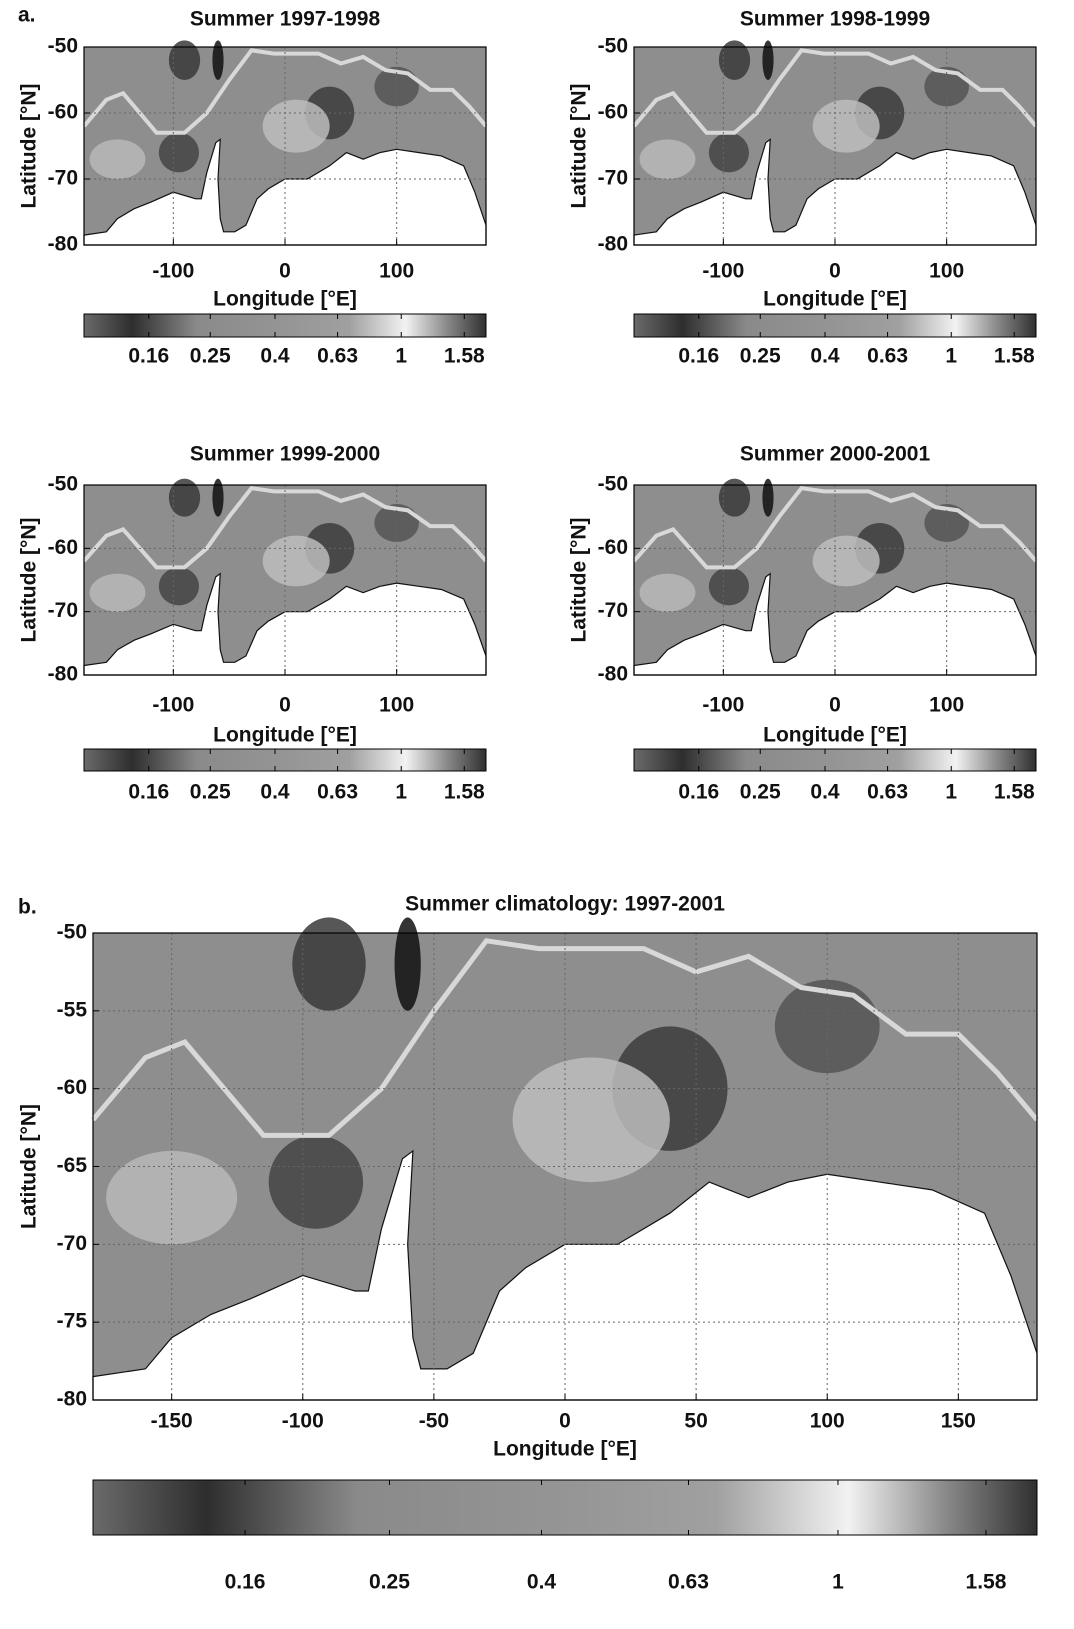 This screenshot has height=1629, width=1074. I want to click on y-tick-label: -55, so click(72, 1009).